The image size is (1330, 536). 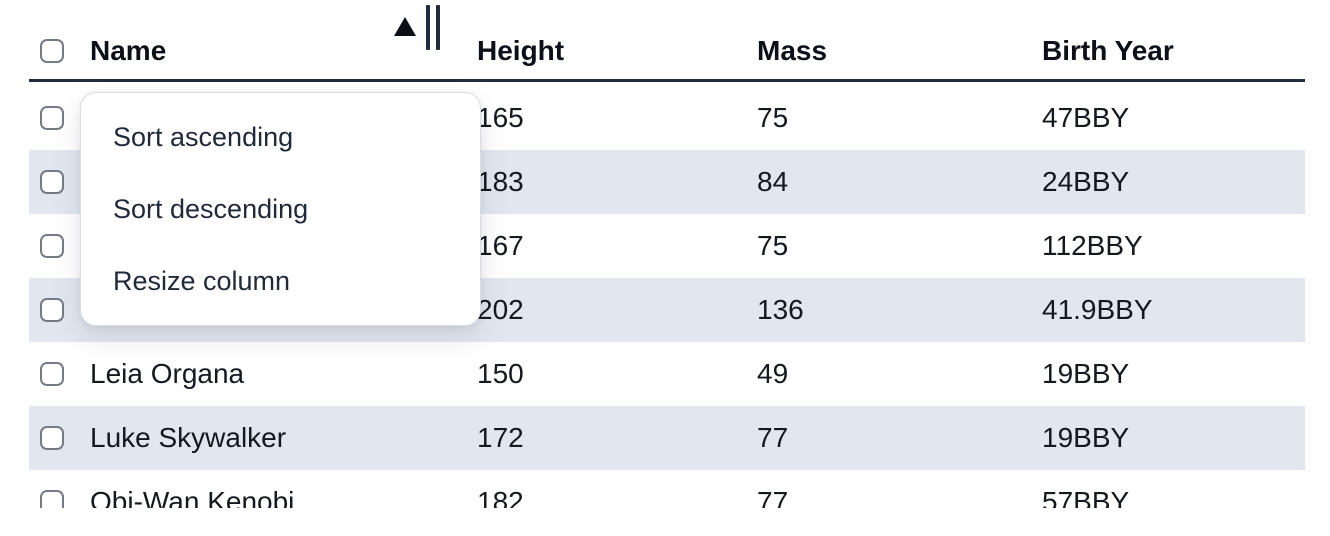 I want to click on table-row: Leia Organa 150 49 19BBY, so click(x=667, y=374).